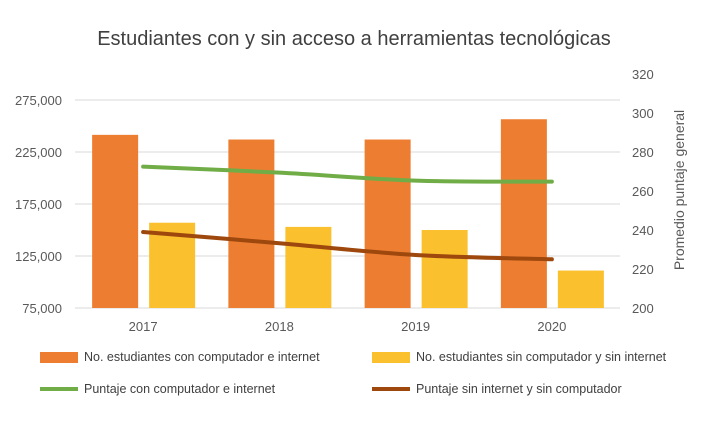 Image resolution: width=708 pixels, height=429 pixels. What do you see at coordinates (279, 326) in the screenshot?
I see `x-tick-label: 2018` at bounding box center [279, 326].